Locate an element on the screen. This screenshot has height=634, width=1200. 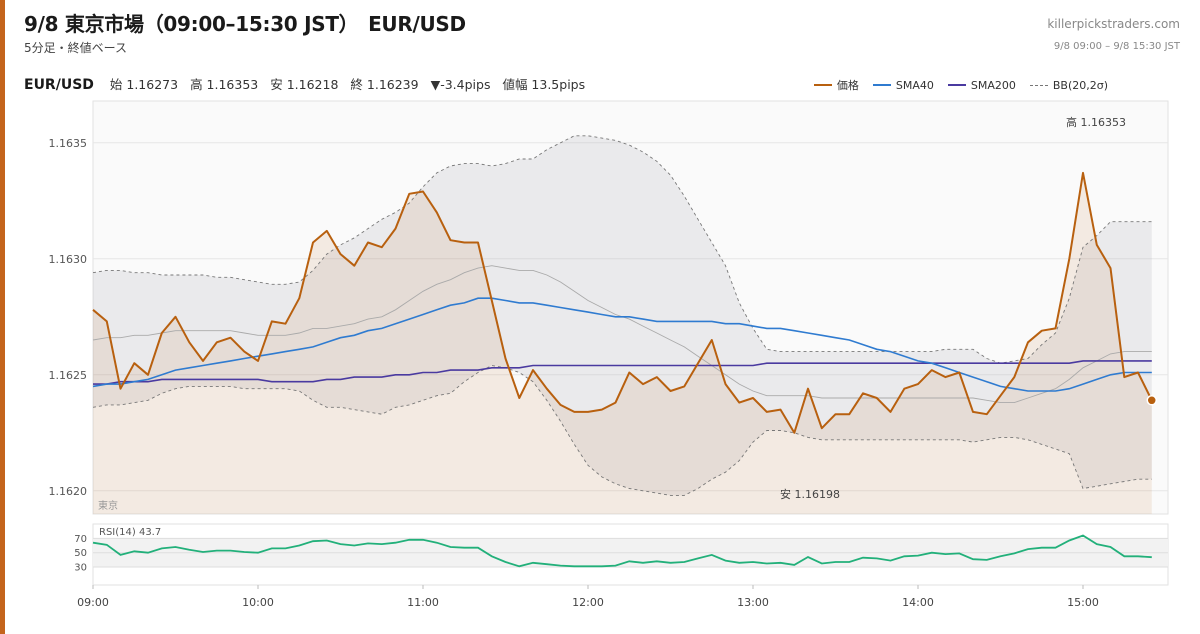
legend-sma200-swatch is located at coordinates (956, 85).